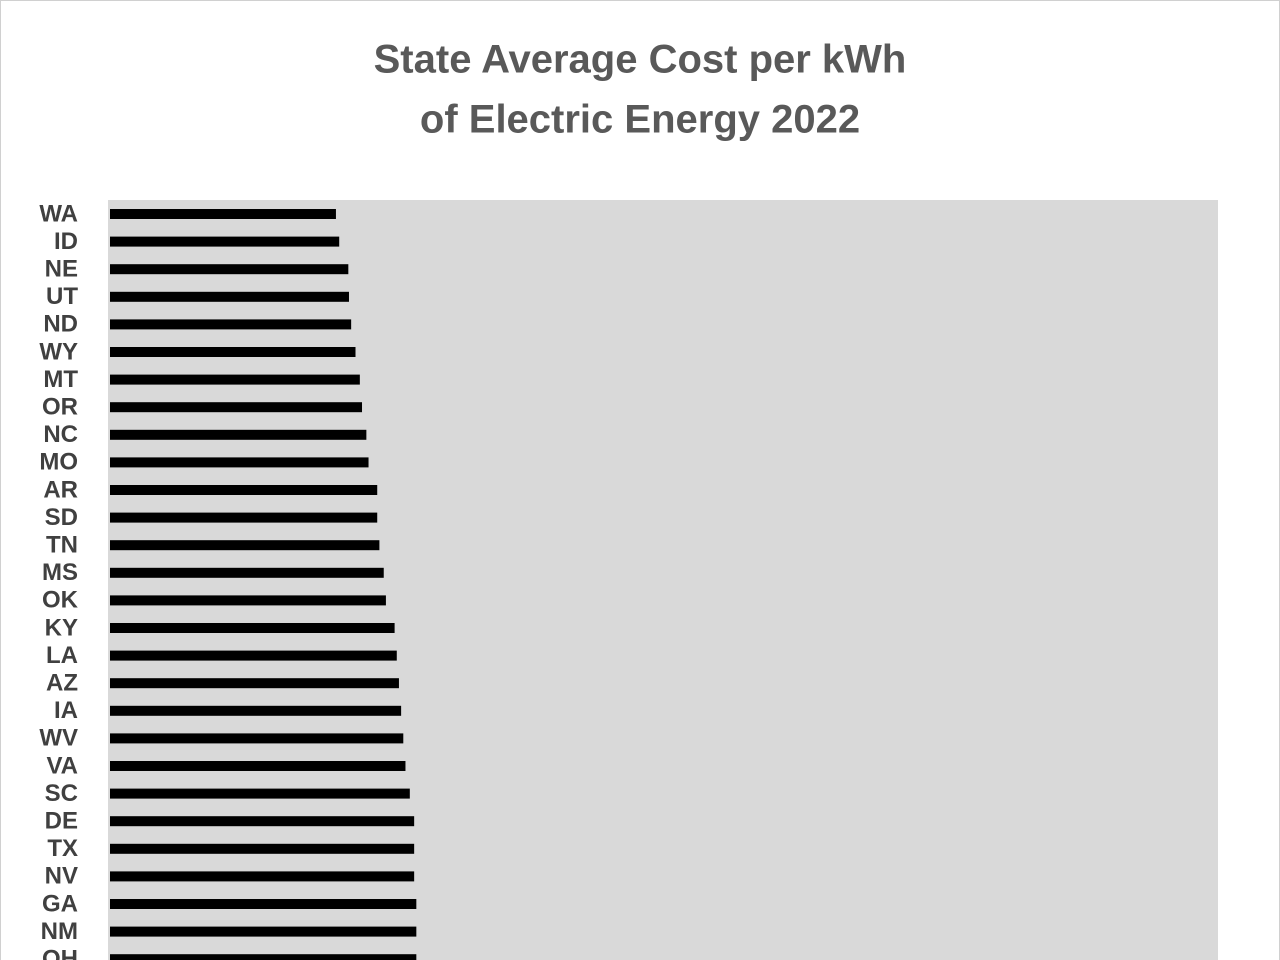 The height and width of the screenshot is (960, 1280). Describe the element at coordinates (62, 296) in the screenshot. I see `y-tick-label: UT` at that location.